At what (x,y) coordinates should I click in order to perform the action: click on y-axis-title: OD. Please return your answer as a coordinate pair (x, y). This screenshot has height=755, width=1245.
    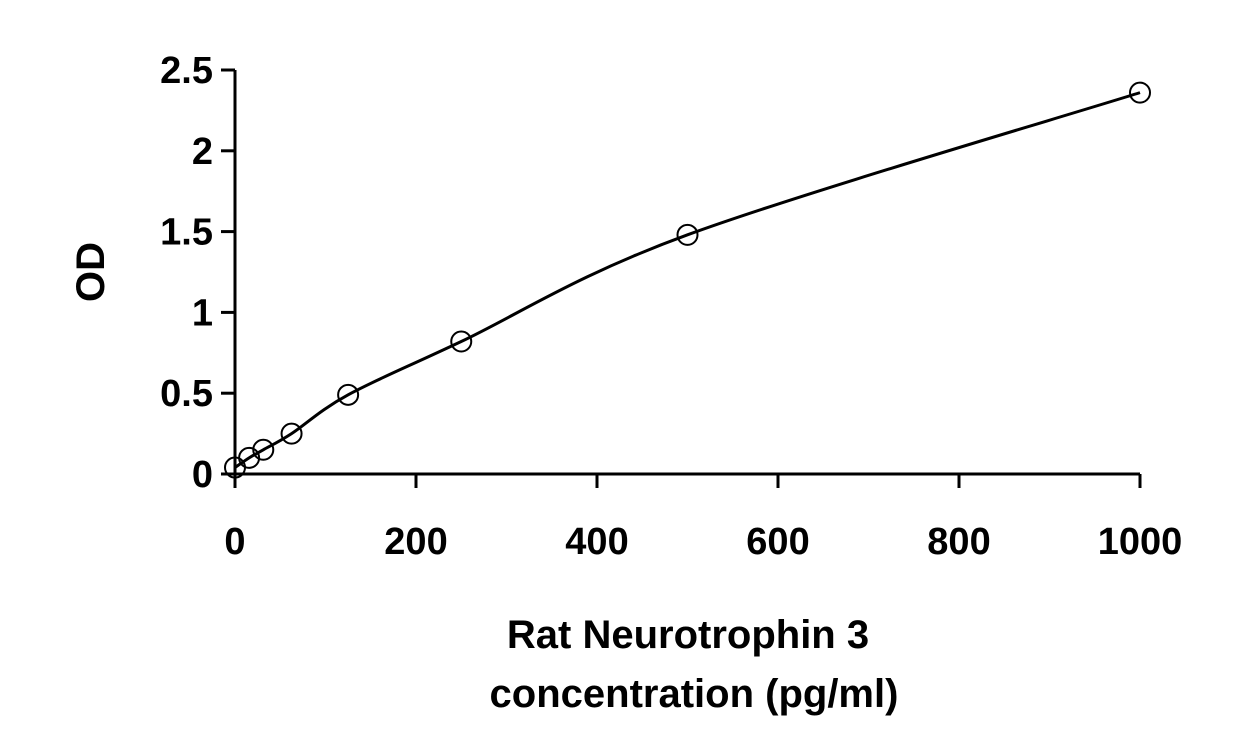
    Looking at the image, I should click on (91, 272).